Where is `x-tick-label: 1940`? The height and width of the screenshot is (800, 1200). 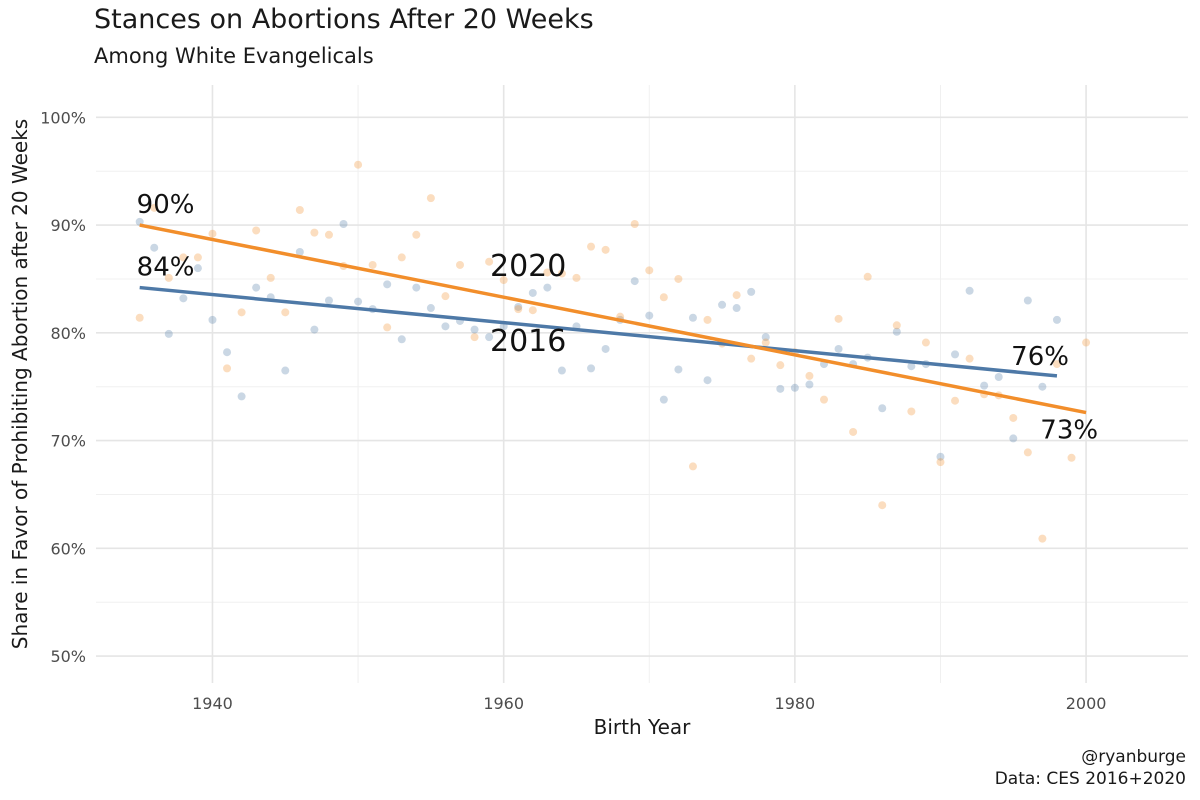
x-tick-label: 1940 is located at coordinates (212, 703).